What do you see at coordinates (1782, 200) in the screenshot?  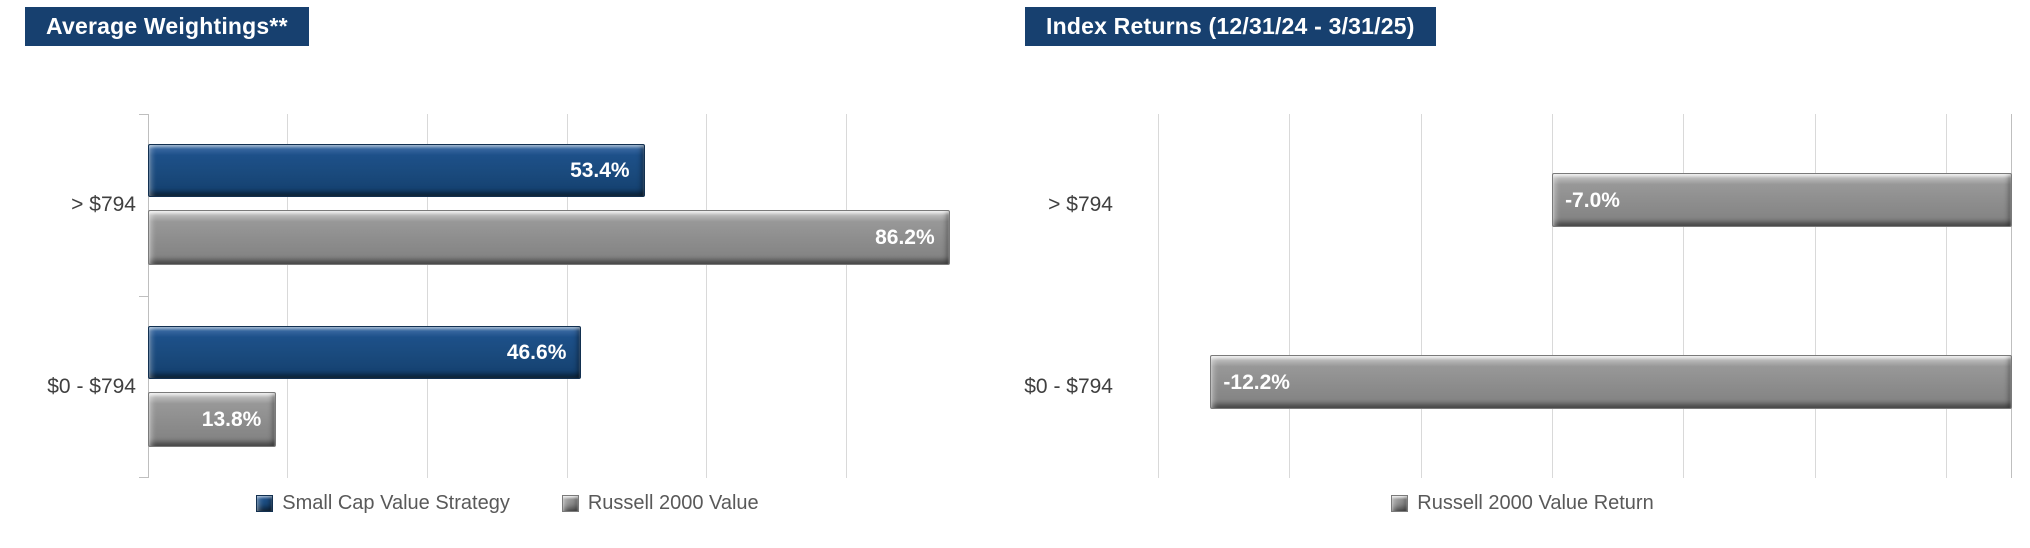 I see `bar-russell-2000-value-return: -7.0%` at bounding box center [1782, 200].